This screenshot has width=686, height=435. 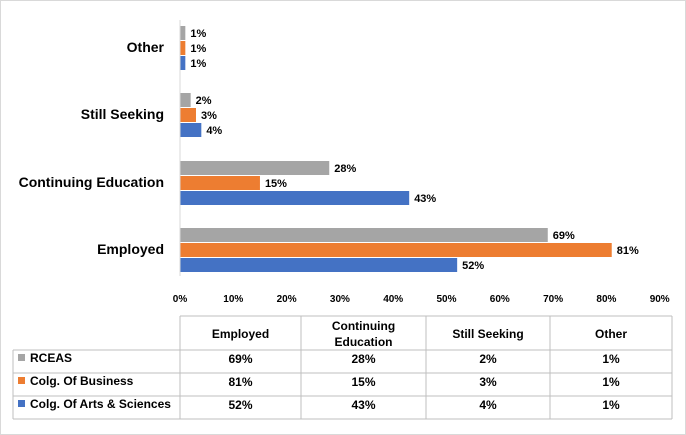 What do you see at coordinates (198, 34) in the screenshot?
I see `value-label-other-rceas: 1%` at bounding box center [198, 34].